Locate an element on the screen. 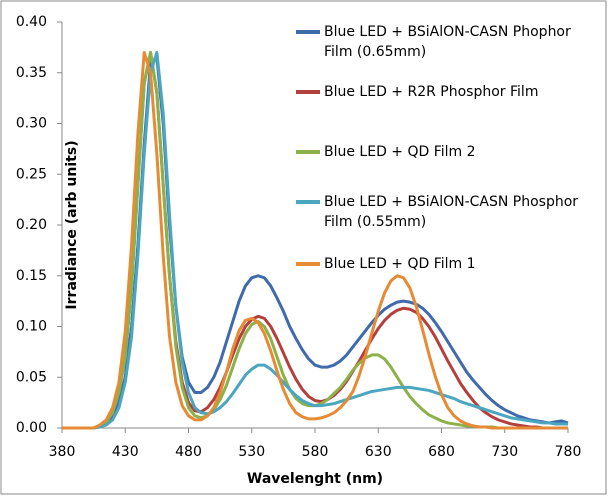 The width and height of the screenshot is (608, 496). legend-label: Blue LED + QD Film 1 is located at coordinates (400, 264).